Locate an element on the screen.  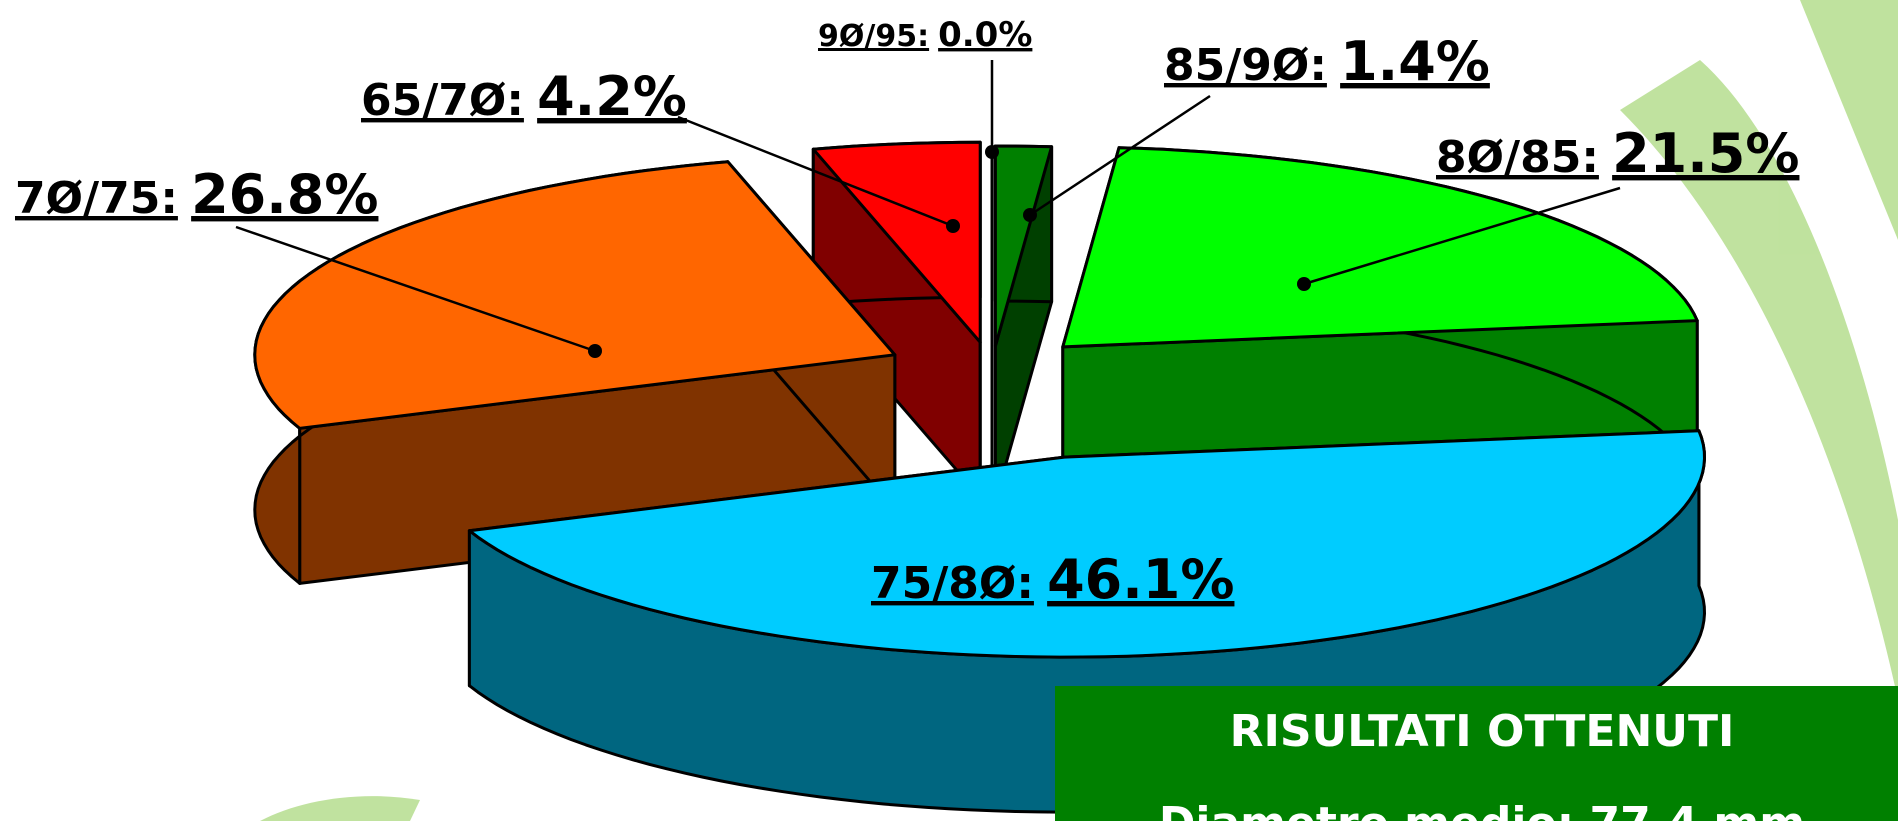
value-label: 4.2% is located at coordinates (612, 96).